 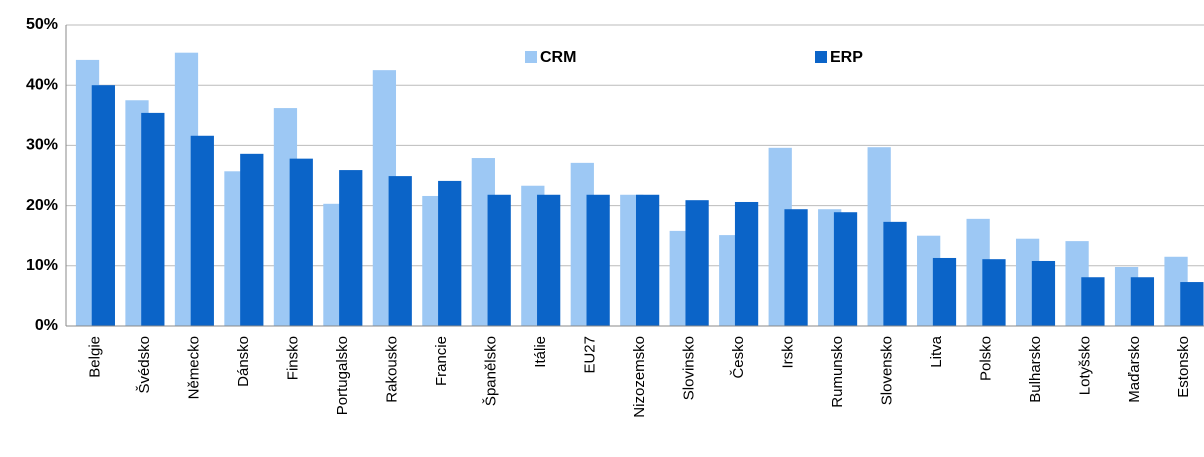 What do you see at coordinates (1035, 369) in the screenshot?
I see `x-tick-label: Bulharsko` at bounding box center [1035, 369].